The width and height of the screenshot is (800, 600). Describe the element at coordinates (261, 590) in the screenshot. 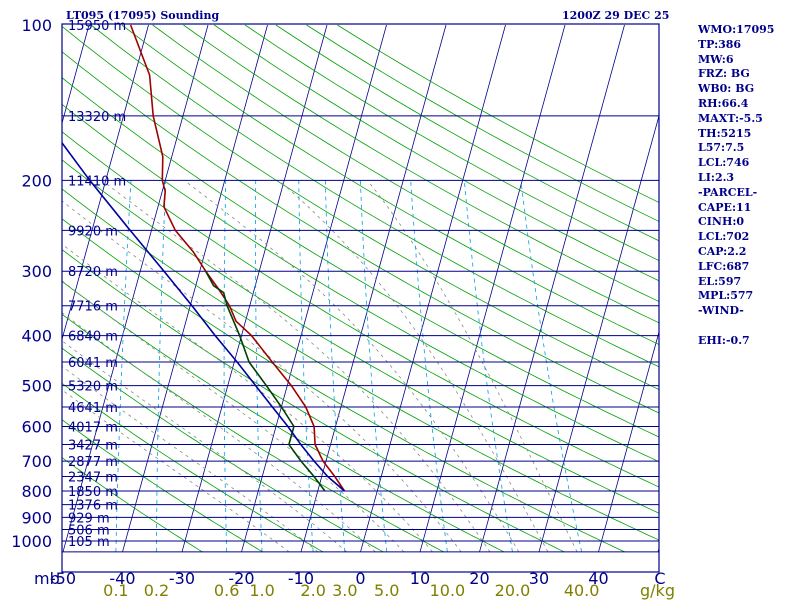

I see `mixing-ratio-label: 1.0` at that location.